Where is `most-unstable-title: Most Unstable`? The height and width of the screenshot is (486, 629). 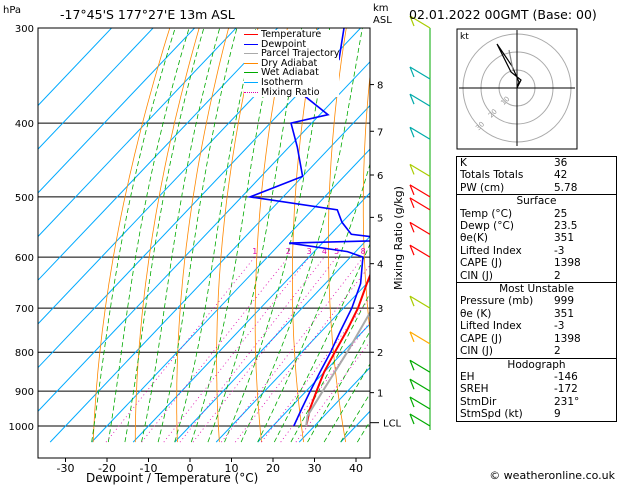
most-unstable-title: Most Unstable is located at coordinates (536, 288).